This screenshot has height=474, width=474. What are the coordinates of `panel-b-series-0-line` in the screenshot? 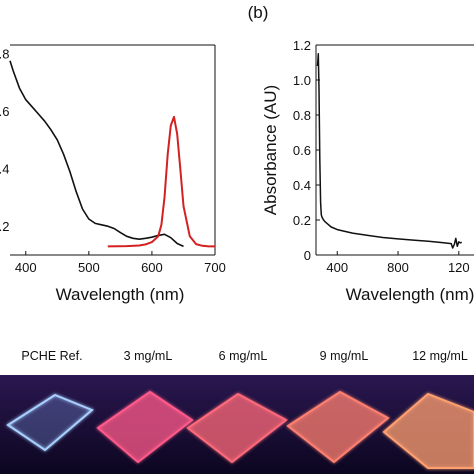 It's located at (389, 151).